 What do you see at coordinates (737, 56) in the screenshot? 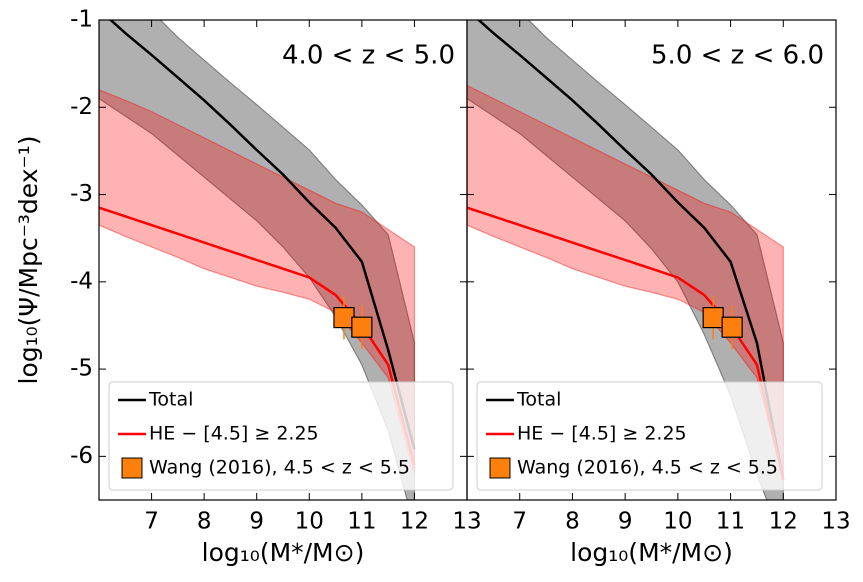
I see `annotation: 5.0 < z < 6.0` at bounding box center [737, 56].